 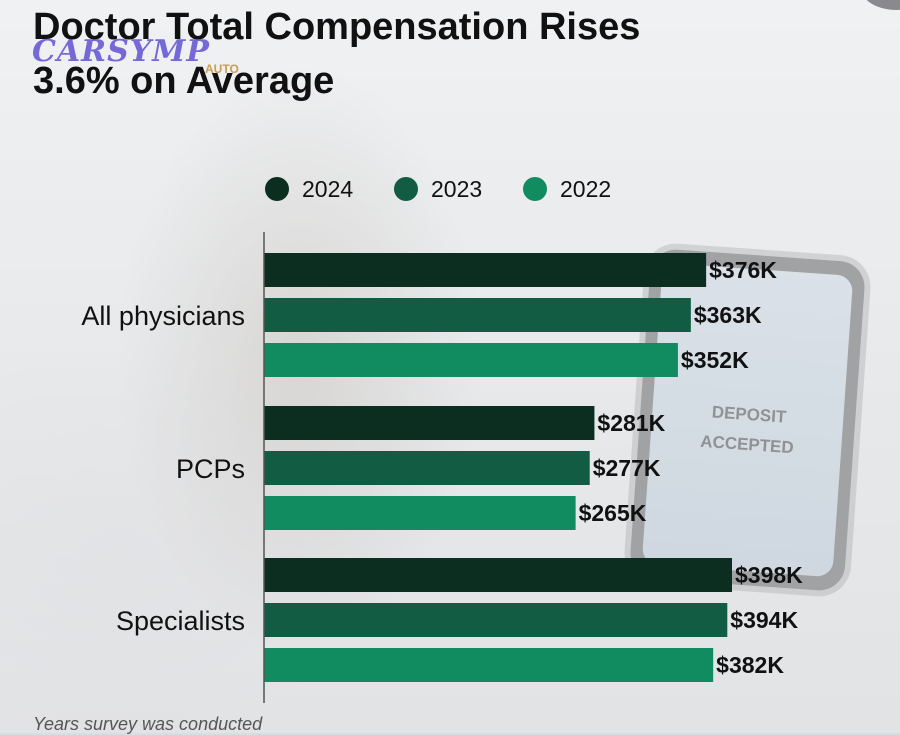 What do you see at coordinates (764, 620) in the screenshot?
I see `value-label-specialists-2023: $394K` at bounding box center [764, 620].